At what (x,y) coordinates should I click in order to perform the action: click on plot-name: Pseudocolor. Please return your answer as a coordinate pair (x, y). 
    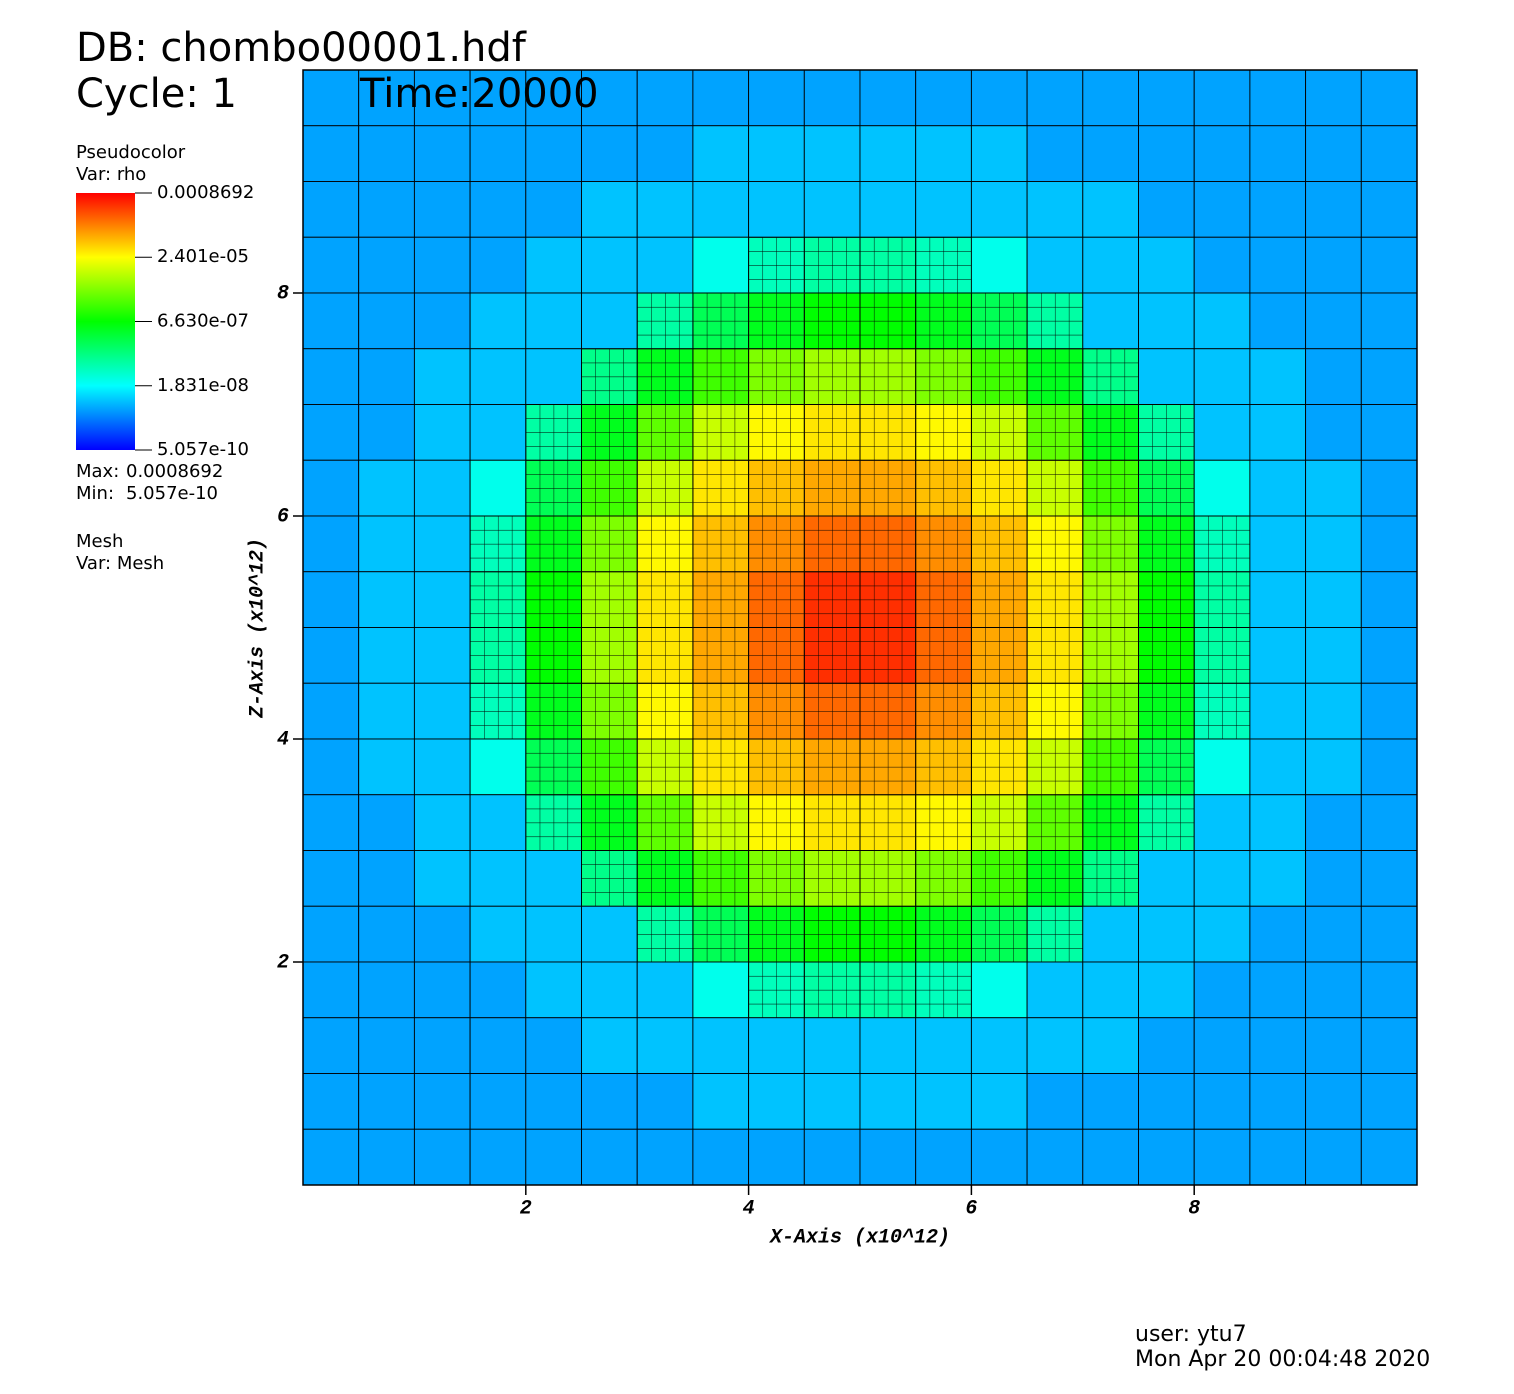
    Looking at the image, I should click on (131, 152).